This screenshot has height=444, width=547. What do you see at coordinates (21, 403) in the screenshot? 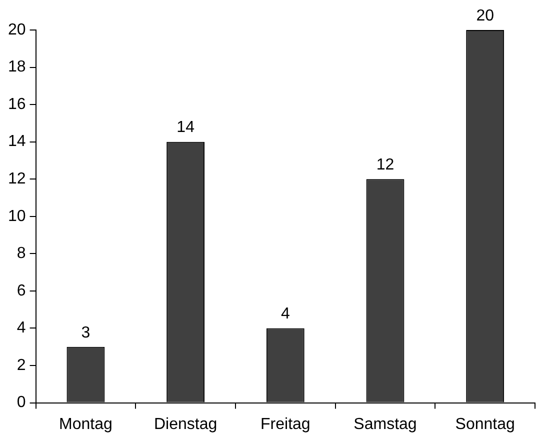
I see `y-tick-label: 0` at bounding box center [21, 403].